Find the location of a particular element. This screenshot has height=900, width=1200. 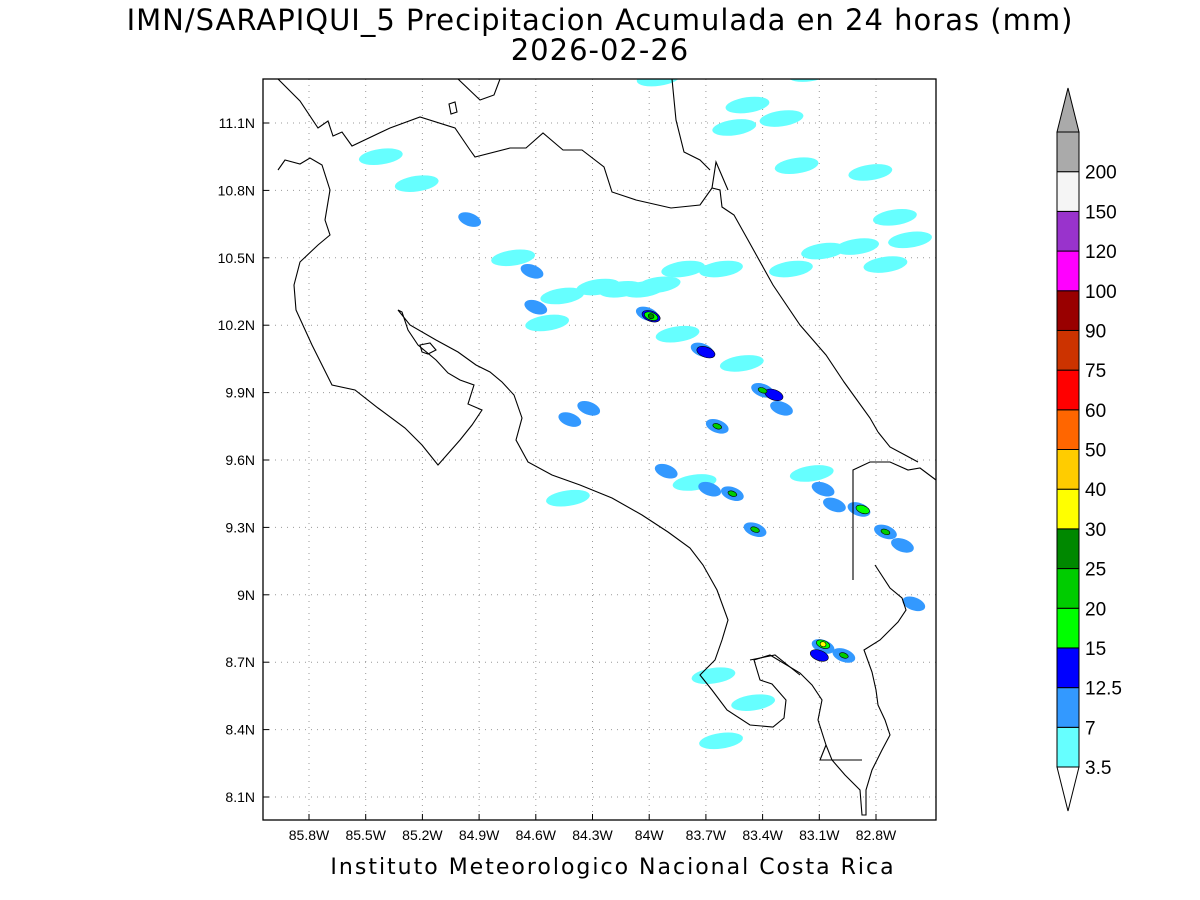

x-tick-label: 84.6W is located at coordinates (536, 835).